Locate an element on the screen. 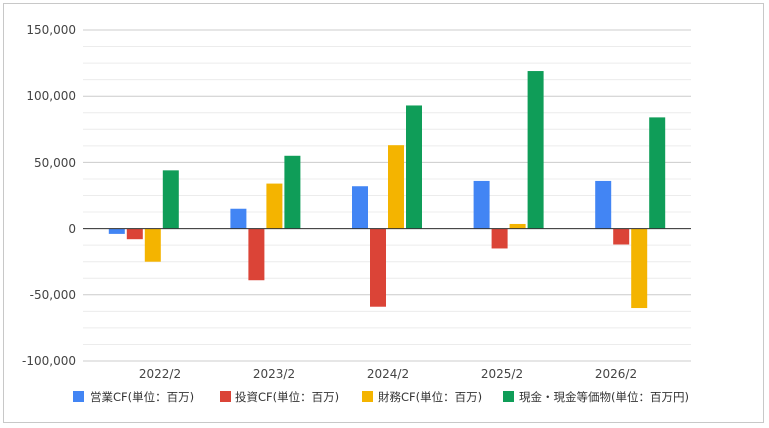 This screenshot has width=769, height=428. legend-swatch-financing-cf is located at coordinates (367, 396).